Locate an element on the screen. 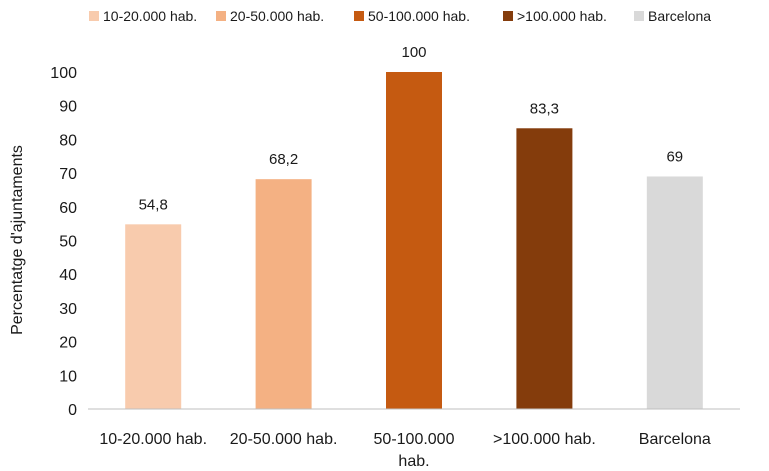  y-tick-label: 40 is located at coordinates (68, 275).